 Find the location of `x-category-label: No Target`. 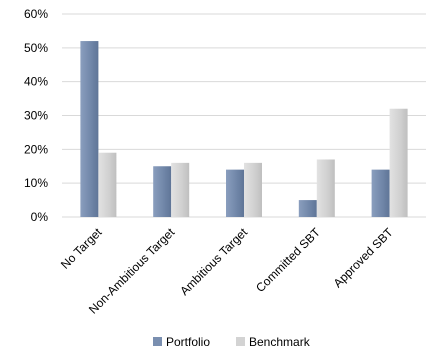

x-category-label: No Target is located at coordinates (81, 248).